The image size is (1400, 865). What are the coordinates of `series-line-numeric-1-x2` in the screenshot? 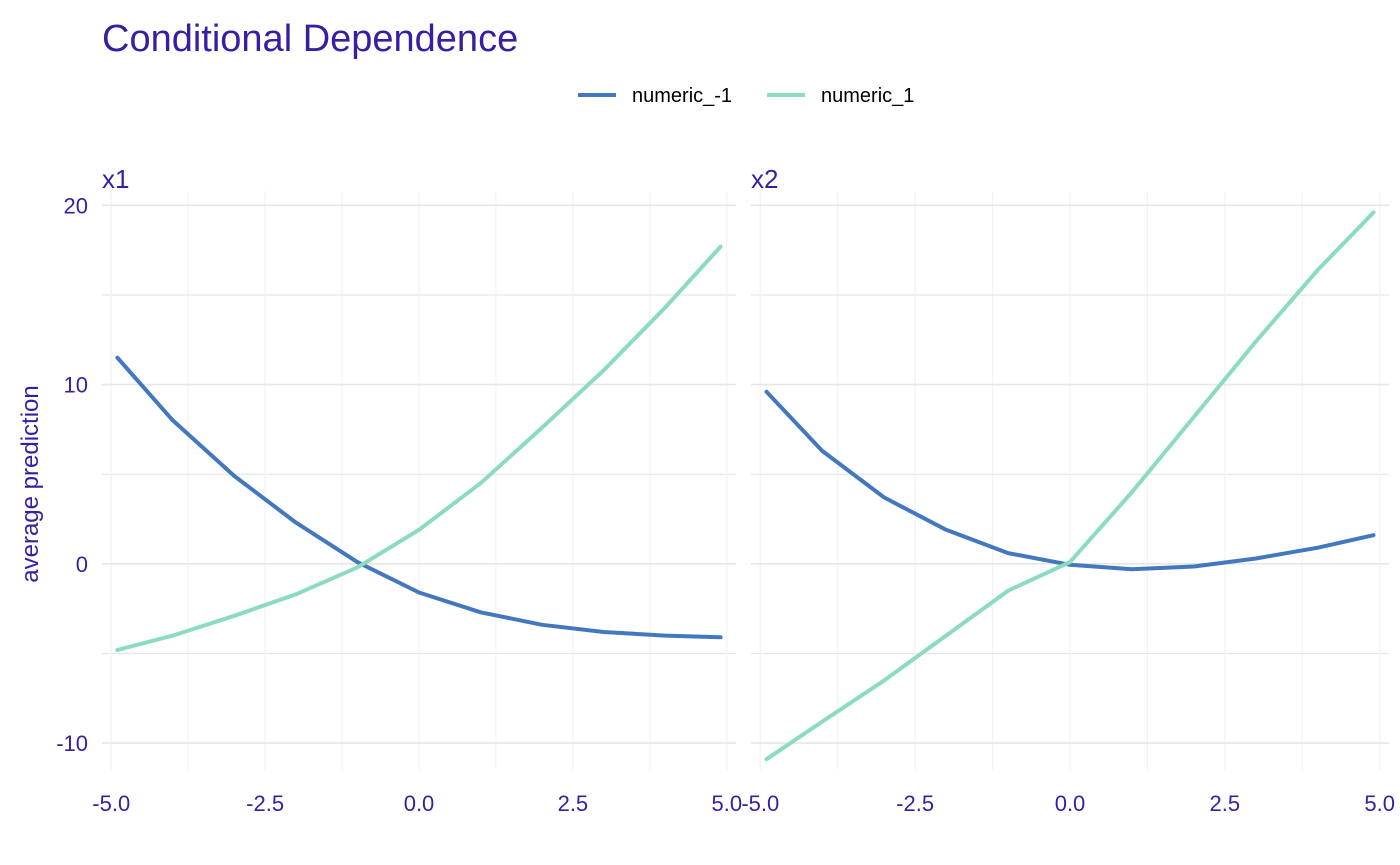 It's located at (1070, 480).